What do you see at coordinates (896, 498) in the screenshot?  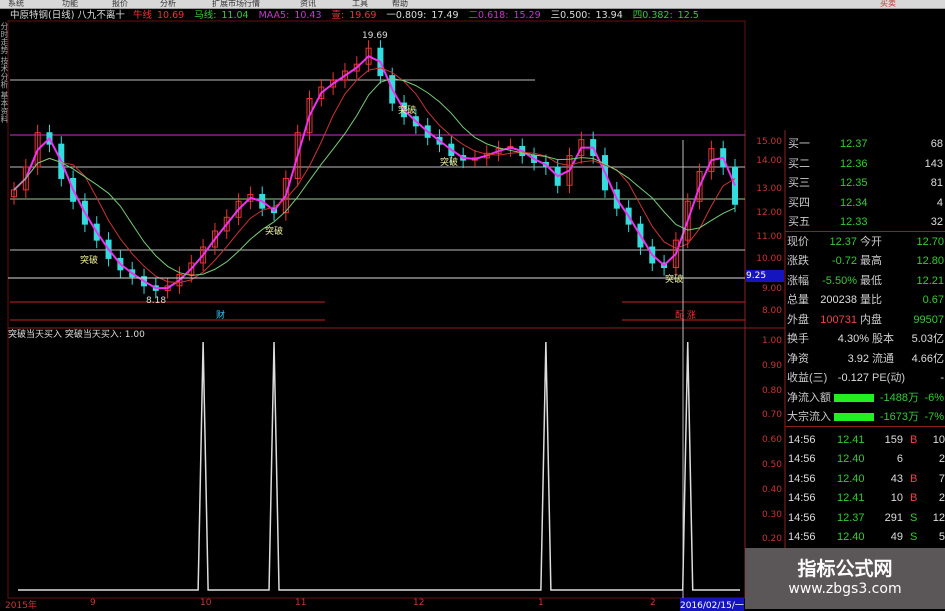 I see `tick-volume: 10` at bounding box center [896, 498].